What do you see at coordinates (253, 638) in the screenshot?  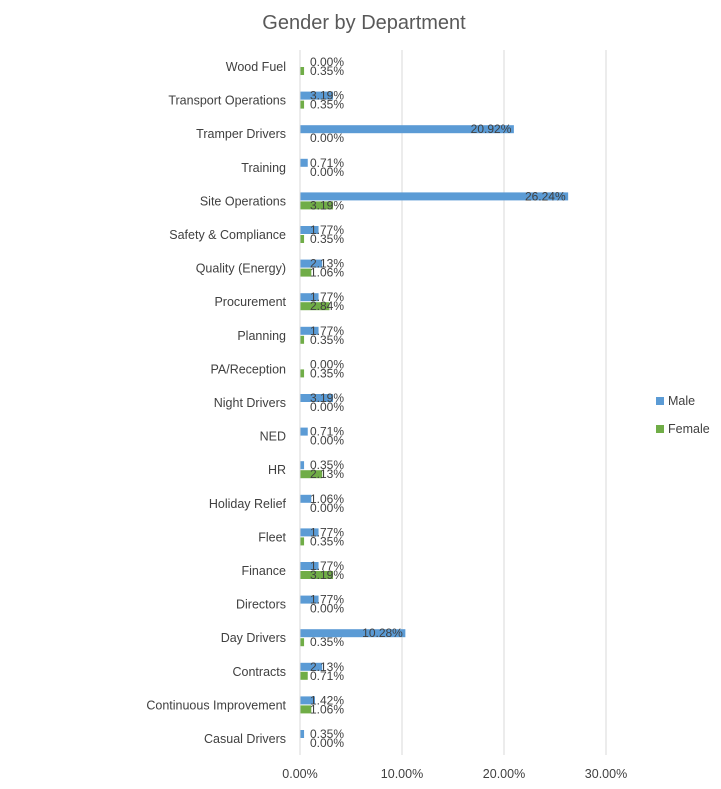 I see `category-label: Day Drivers` at bounding box center [253, 638].